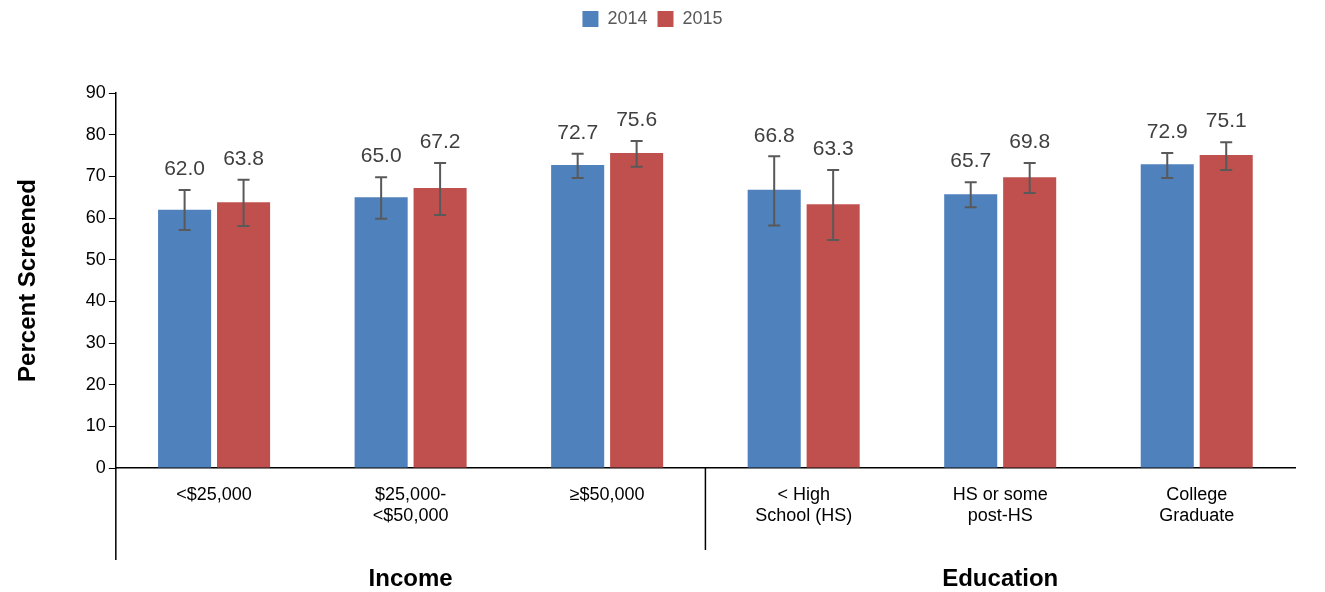  Describe the element at coordinates (578, 132) in the screenshot. I see `data-label: 72.7` at that location.